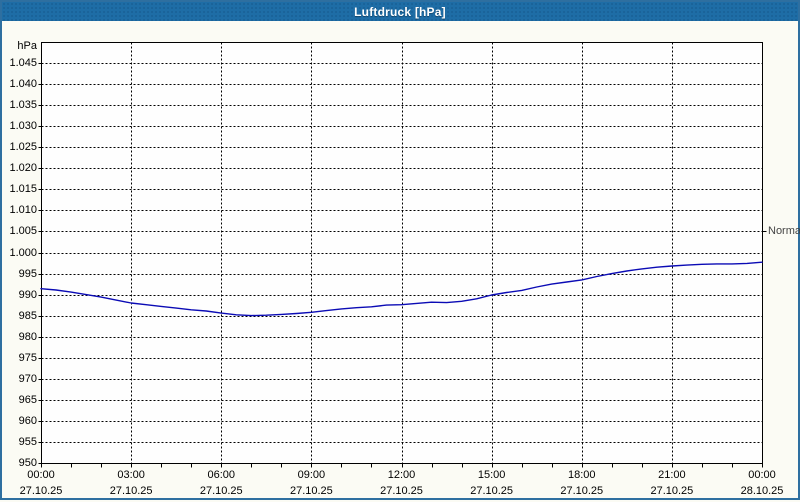 The height and width of the screenshot is (502, 800). I want to click on y-tick-label: 1.035, so click(23, 105).